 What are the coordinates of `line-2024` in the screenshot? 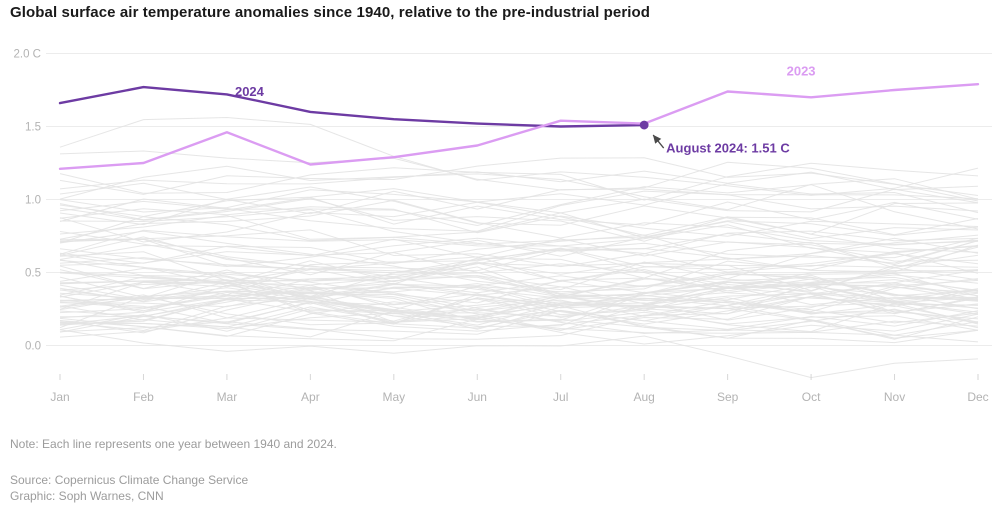 It's located at (352, 106).